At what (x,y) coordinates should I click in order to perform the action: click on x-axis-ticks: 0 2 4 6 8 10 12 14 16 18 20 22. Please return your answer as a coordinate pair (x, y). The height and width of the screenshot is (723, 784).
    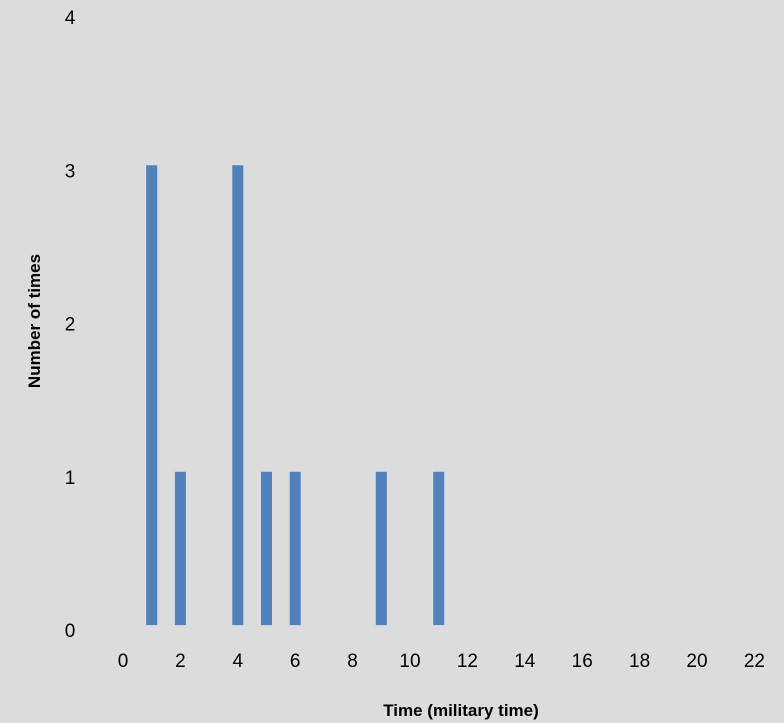
    Looking at the image, I should click on (441, 661).